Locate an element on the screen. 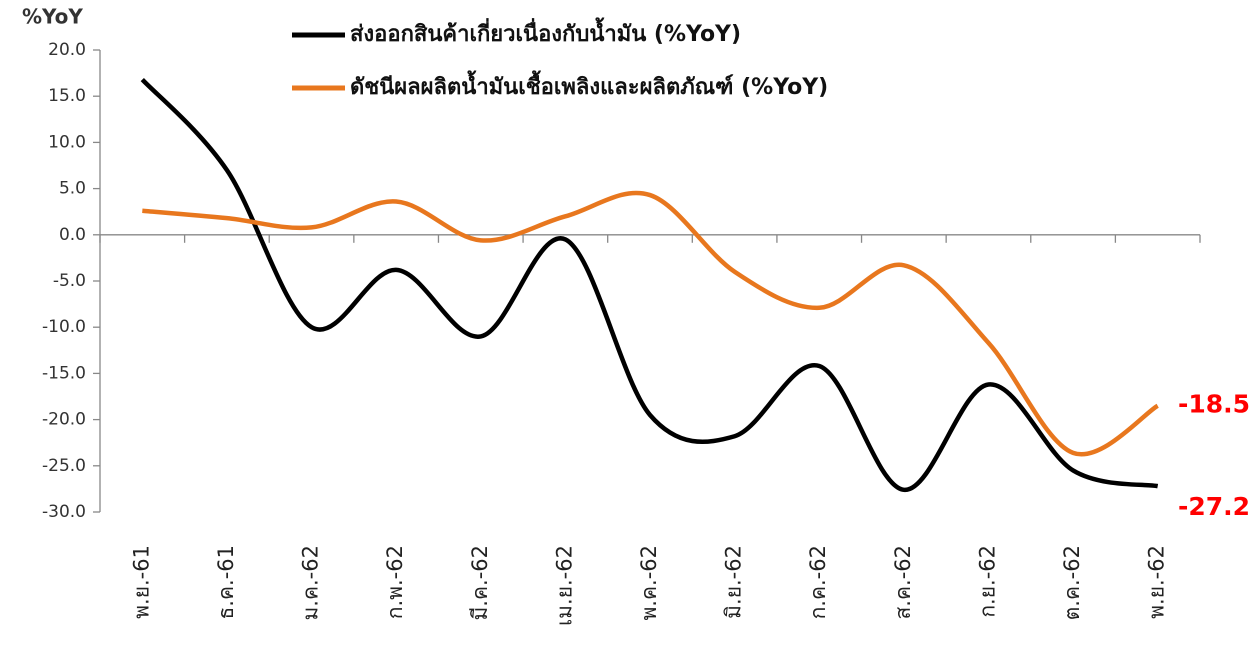 This screenshot has width=1254, height=669. x-tick-label: ส.ค.-62 is located at coordinates (903, 582).